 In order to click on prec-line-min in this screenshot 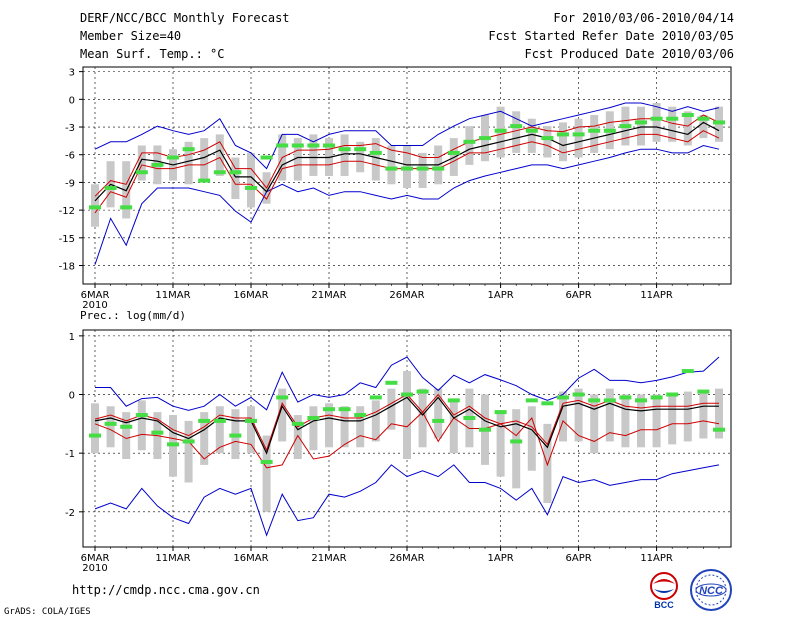, I will do `click(407, 500)`.